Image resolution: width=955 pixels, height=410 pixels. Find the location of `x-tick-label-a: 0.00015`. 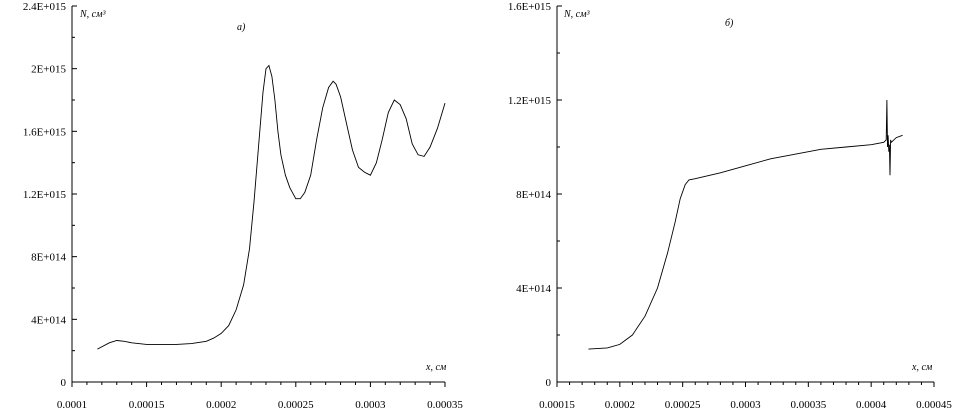

x-tick-label-a: 0.00015 is located at coordinates (147, 404).